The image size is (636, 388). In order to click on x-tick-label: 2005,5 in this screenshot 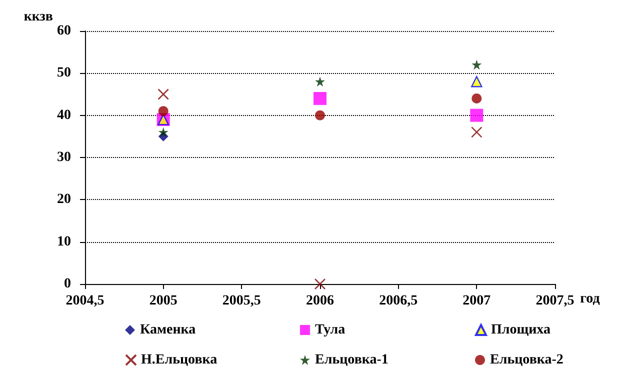, I will do `click(241, 301)`.